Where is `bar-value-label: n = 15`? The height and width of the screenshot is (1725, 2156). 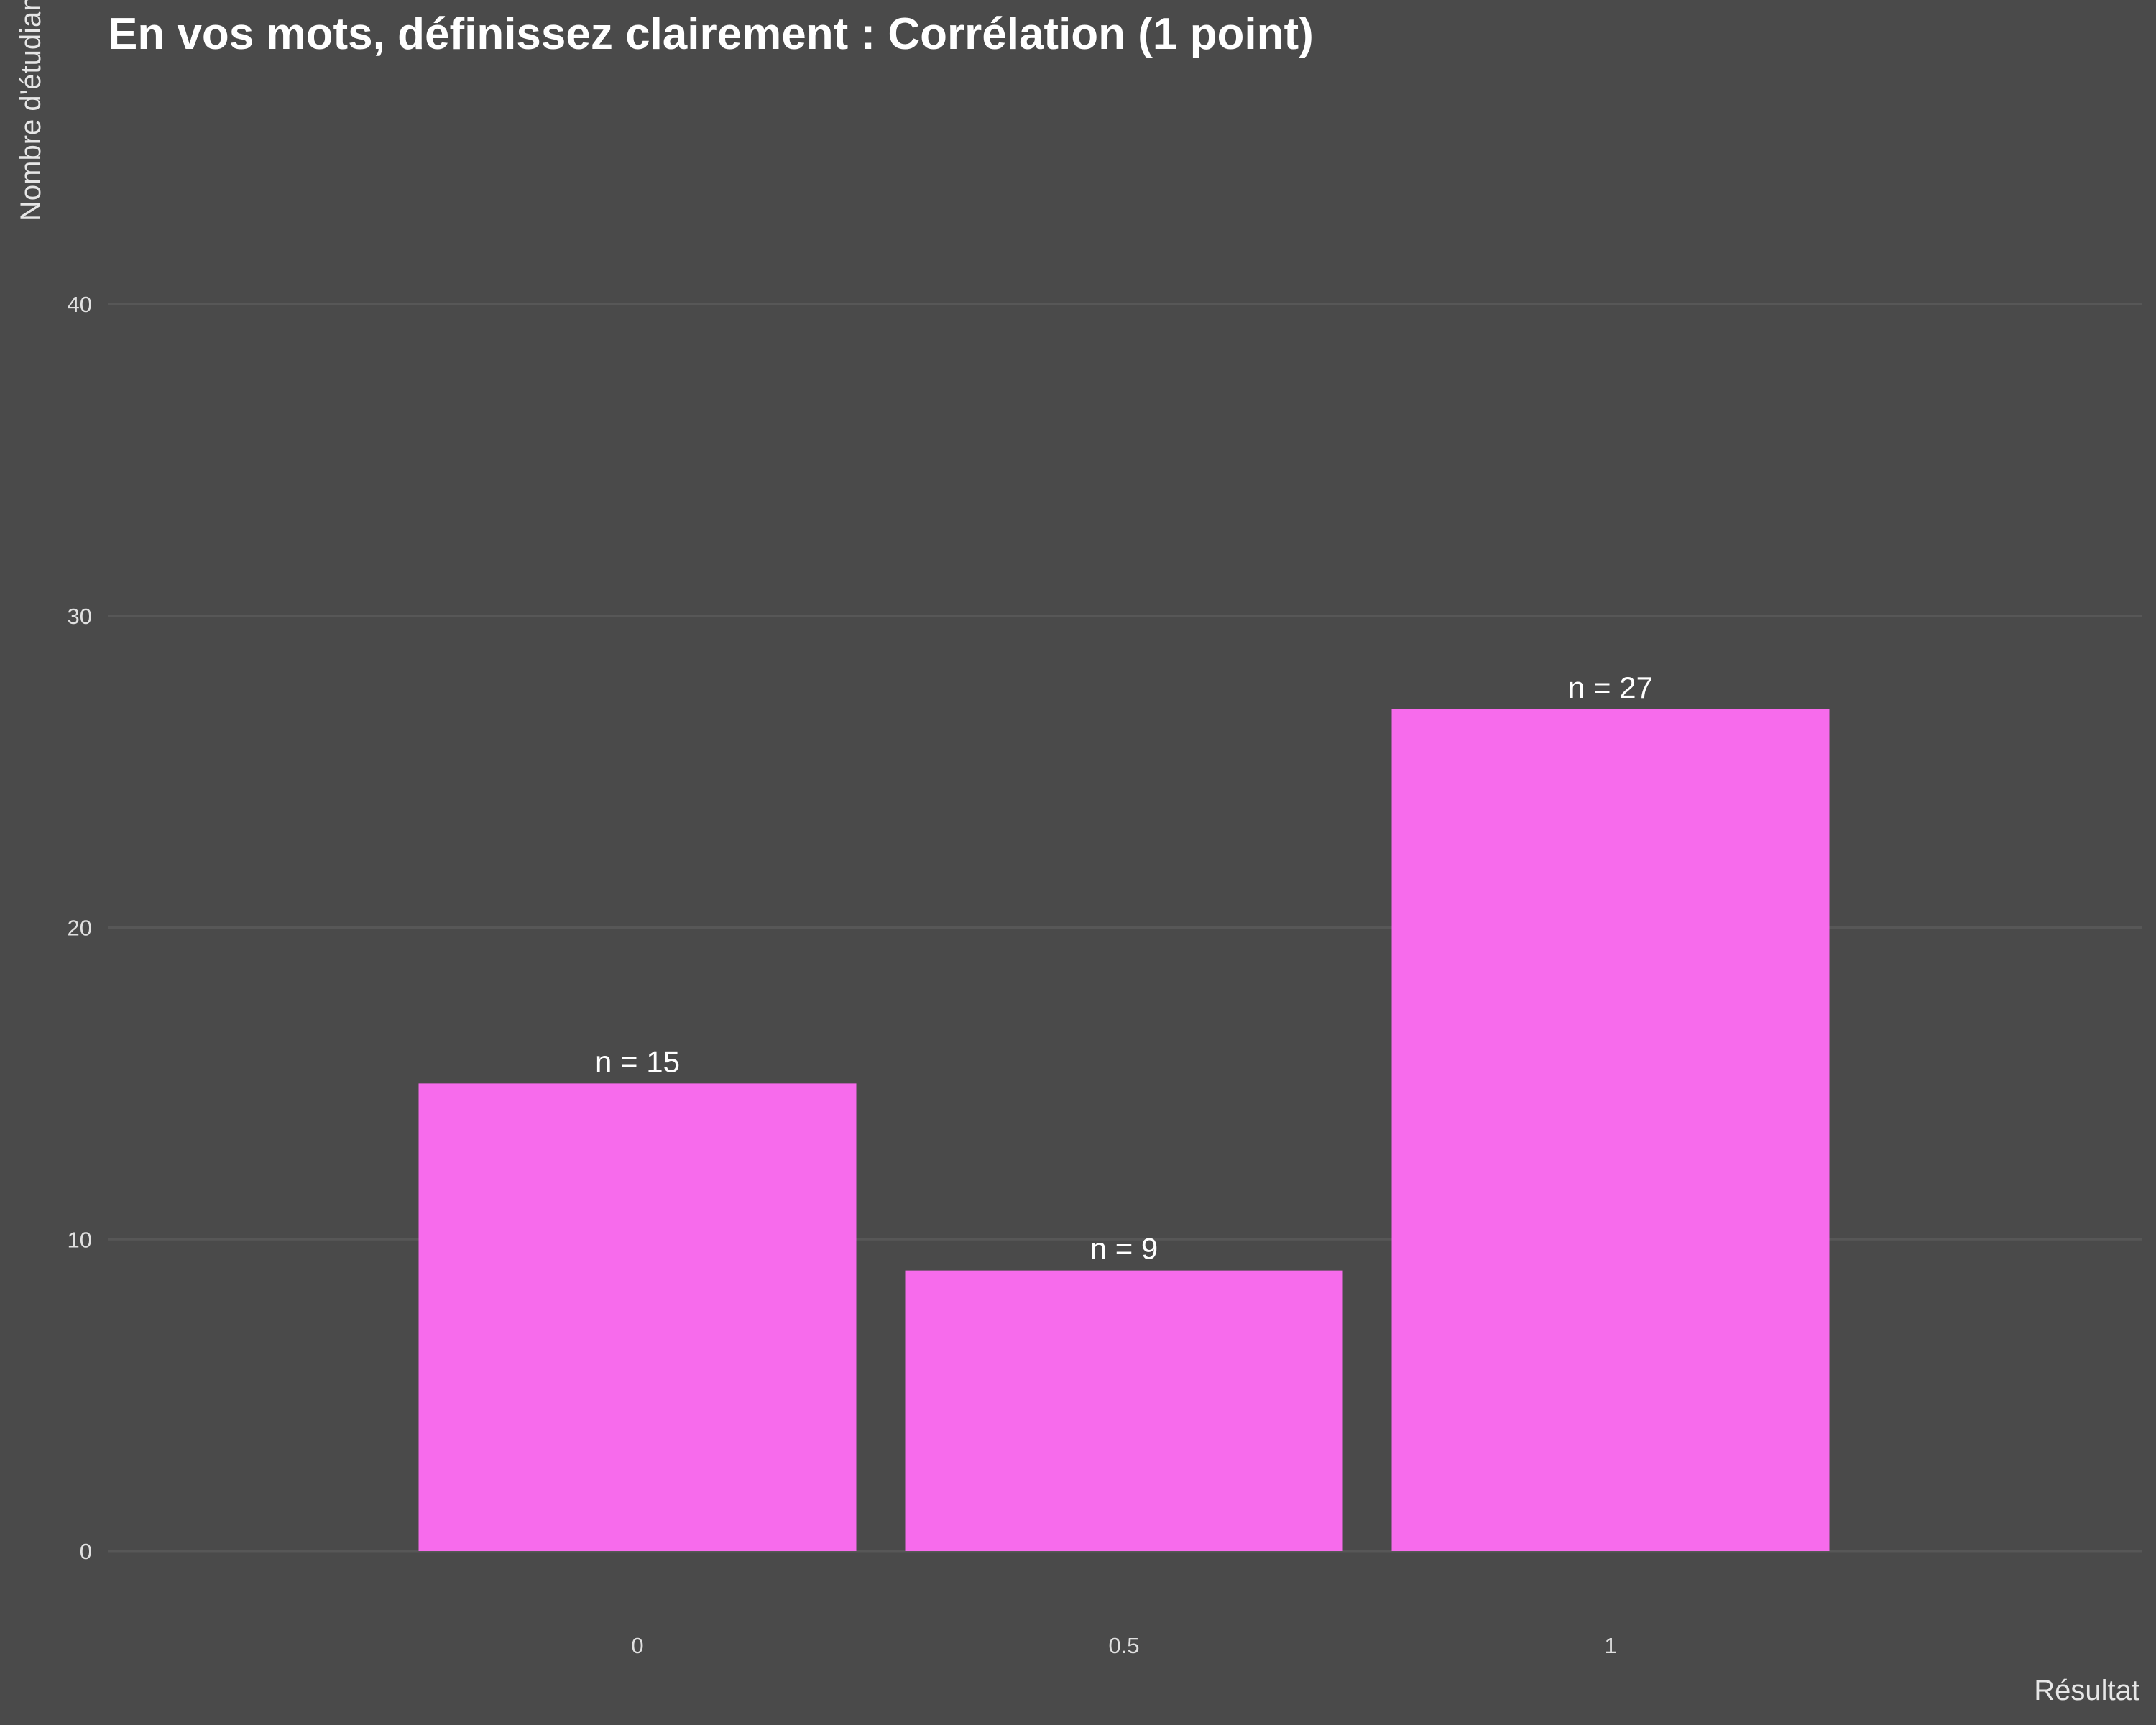
bar-value-label: n = 15 is located at coordinates (637, 1061).